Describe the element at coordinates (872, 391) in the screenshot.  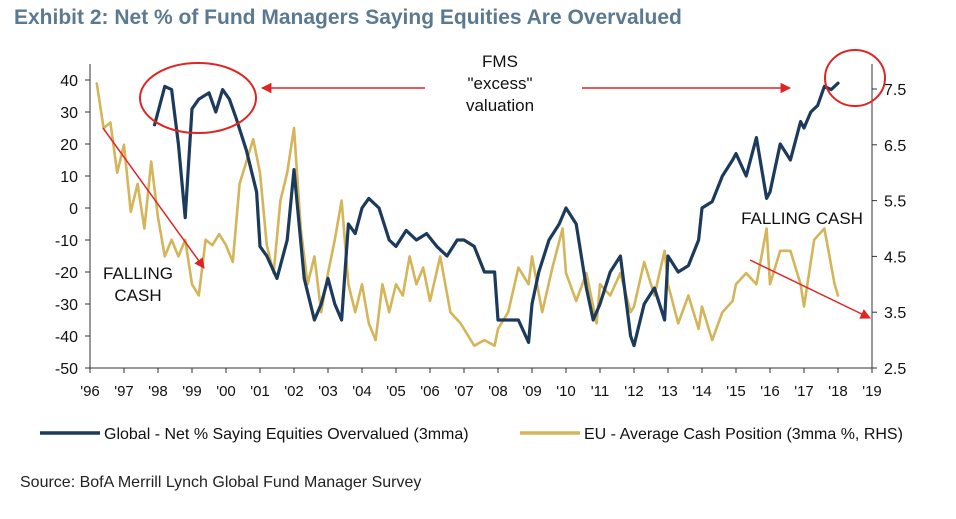
I see `x-tick-label: '19` at that location.